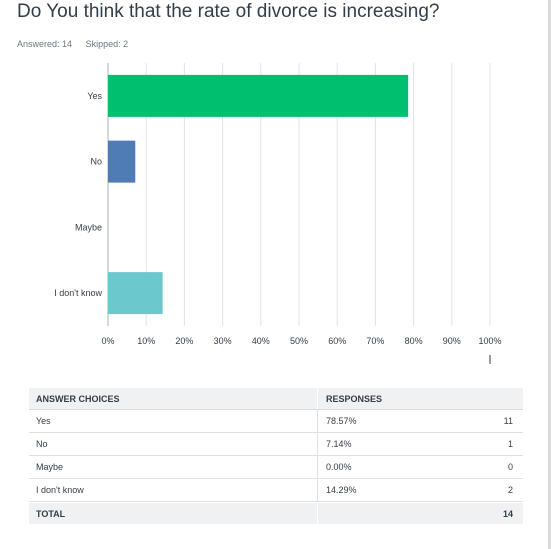 The width and height of the screenshot is (551, 549). I want to click on x-tick-label: 100%, so click(489, 341).